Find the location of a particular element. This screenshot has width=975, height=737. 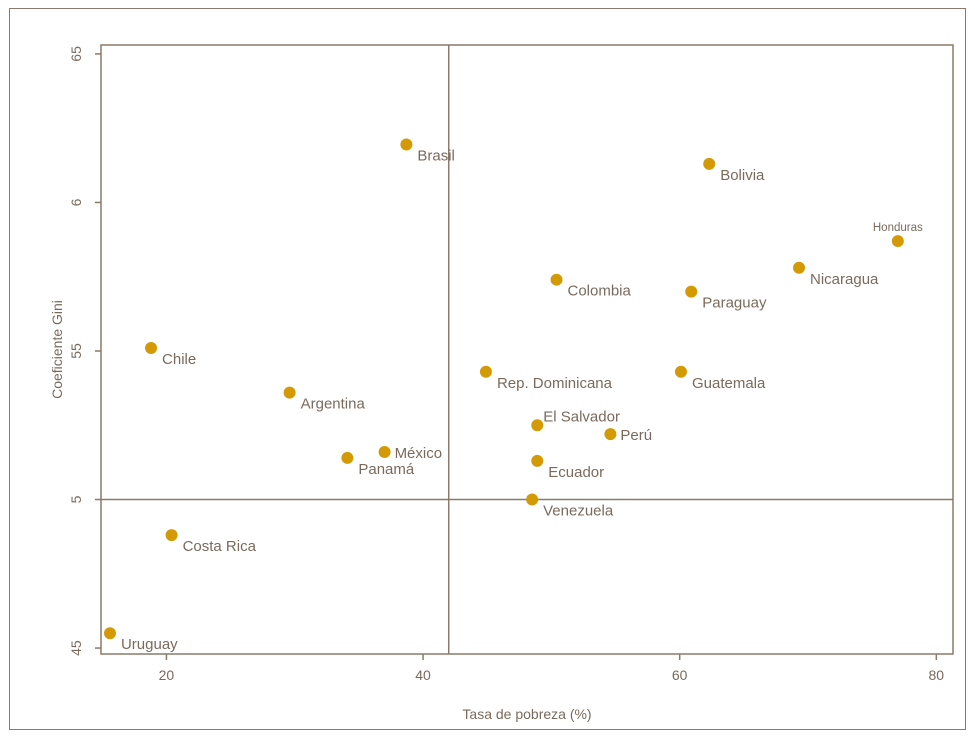

point-label: Guatemala is located at coordinates (729, 383).